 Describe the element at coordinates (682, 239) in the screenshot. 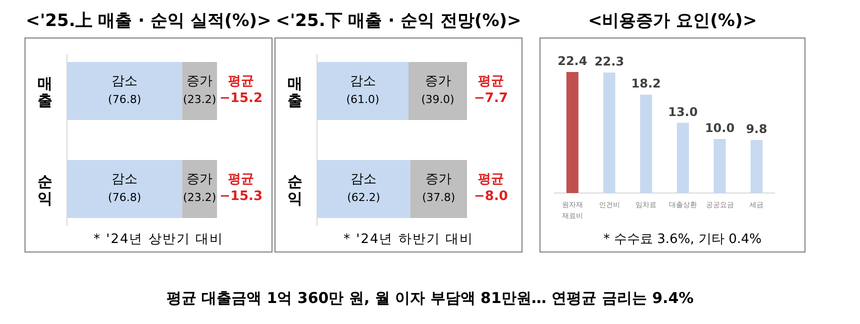

I see `text: * 수수료 3.6%, 기타 0.4%` at that location.